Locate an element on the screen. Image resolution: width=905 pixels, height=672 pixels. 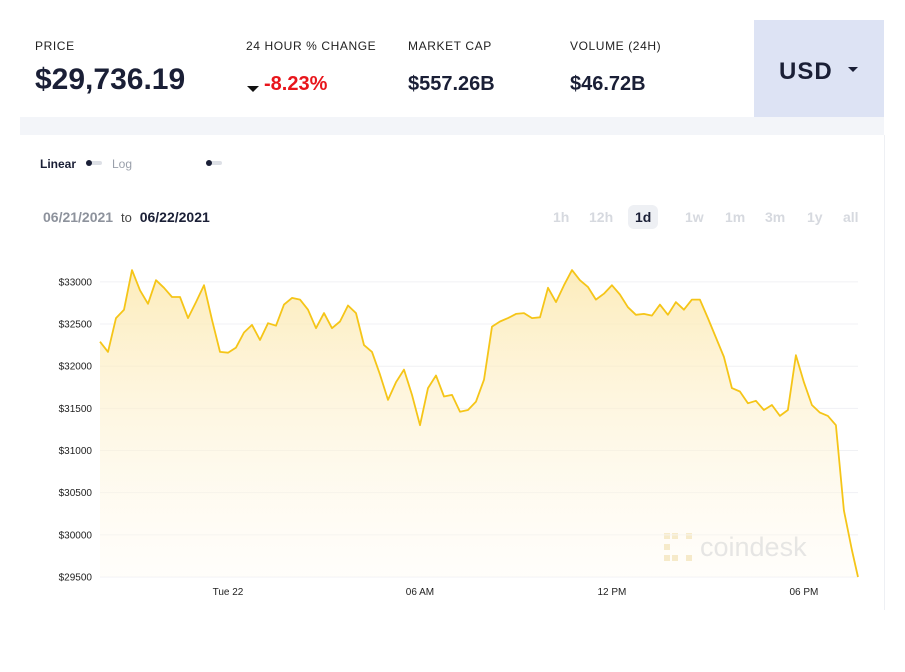
caret is located at coordinates (853, 69).